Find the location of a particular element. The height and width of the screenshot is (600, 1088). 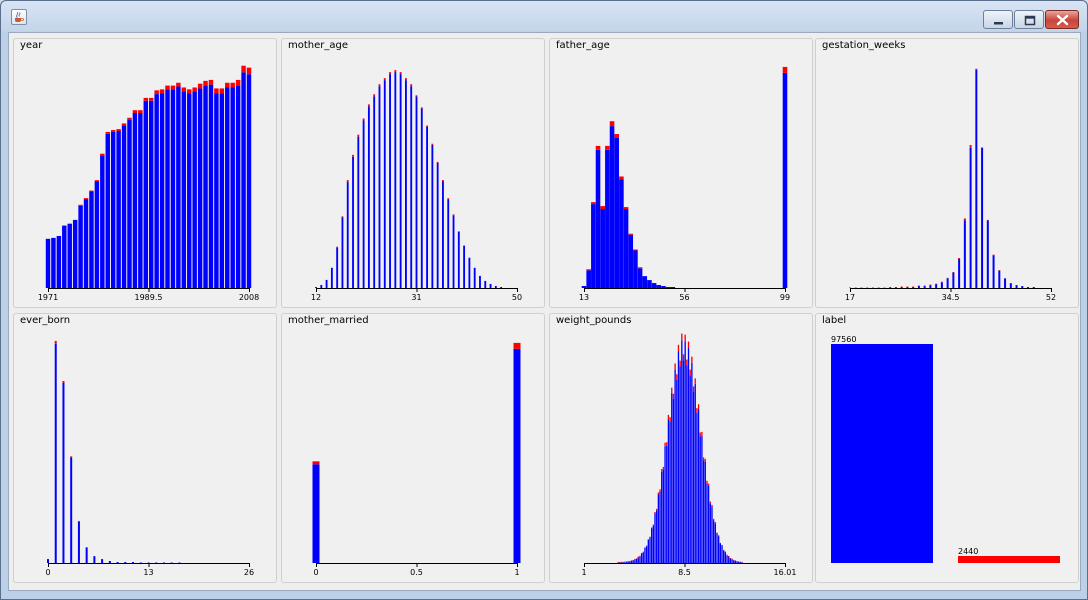

panel-ever-born: ever_born 0 13 26 is located at coordinates (145, 448).